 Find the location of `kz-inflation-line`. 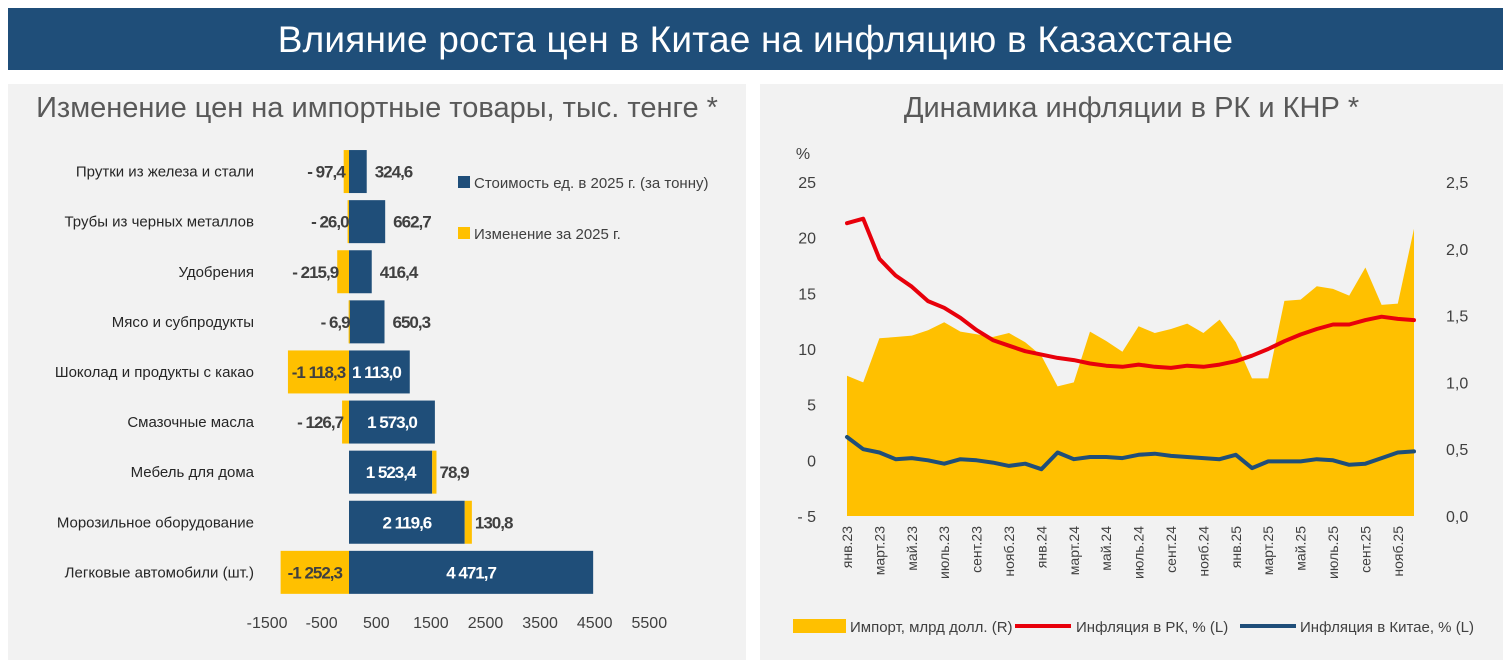

kz-inflation-line is located at coordinates (1130, 293).